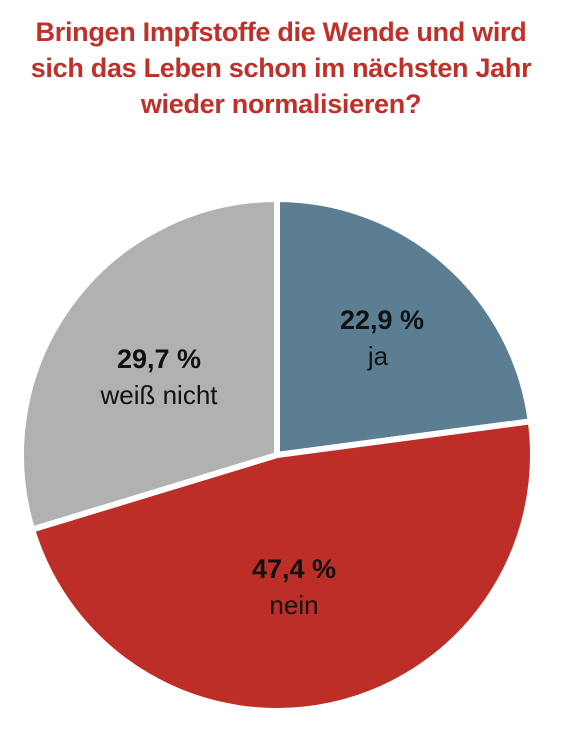 This screenshot has width=562, height=748. I want to click on title-line-3: wieder normalisieren?, so click(281, 104).